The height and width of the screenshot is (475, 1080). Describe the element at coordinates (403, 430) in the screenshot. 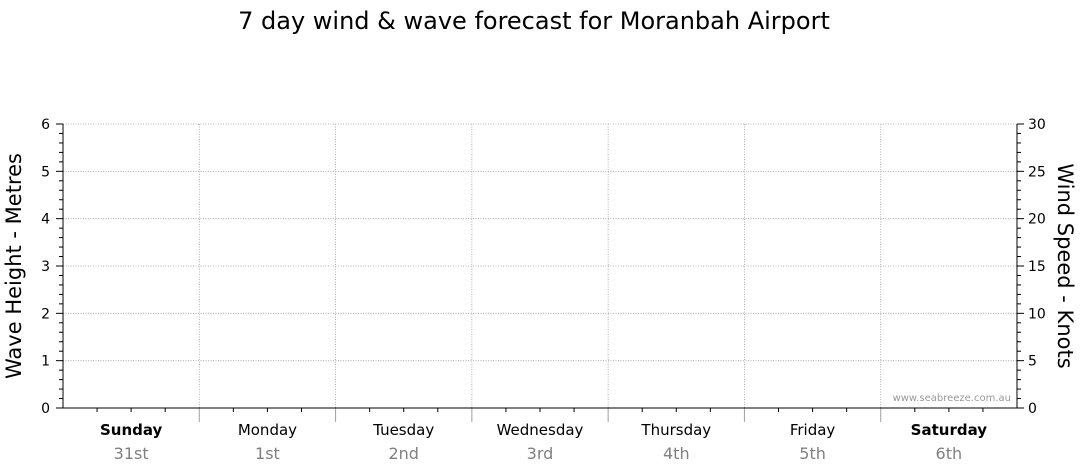

I see `day-name-label: Tuesday` at that location.